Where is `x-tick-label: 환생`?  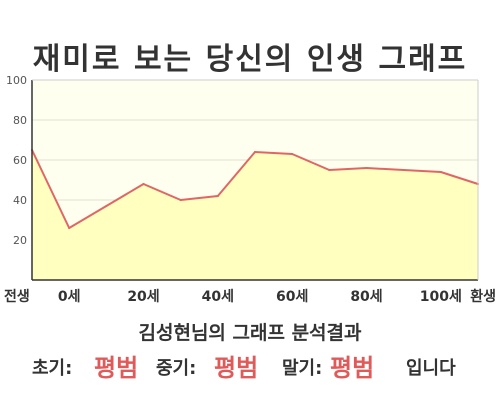
x-tick-label: 환생 is located at coordinates (483, 296).